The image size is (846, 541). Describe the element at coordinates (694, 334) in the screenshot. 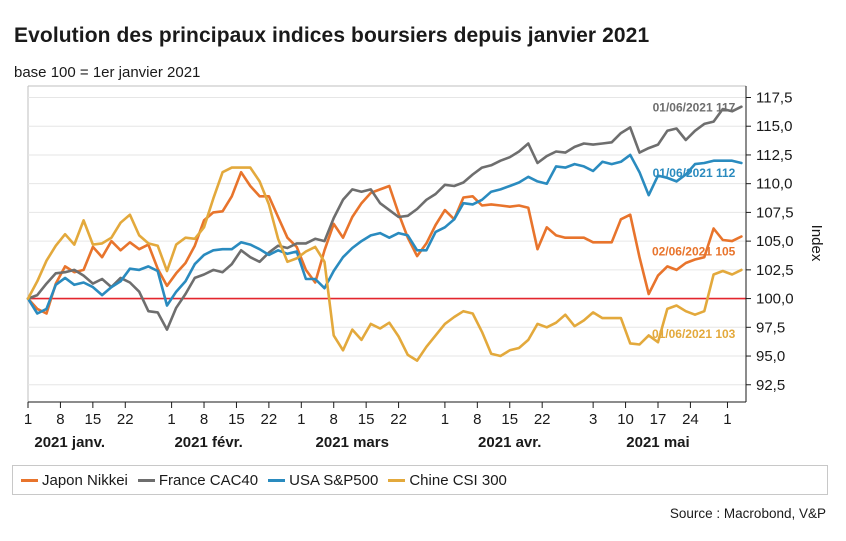

I see `end-label-chine-csi-300: 01/06/2021 103` at that location.